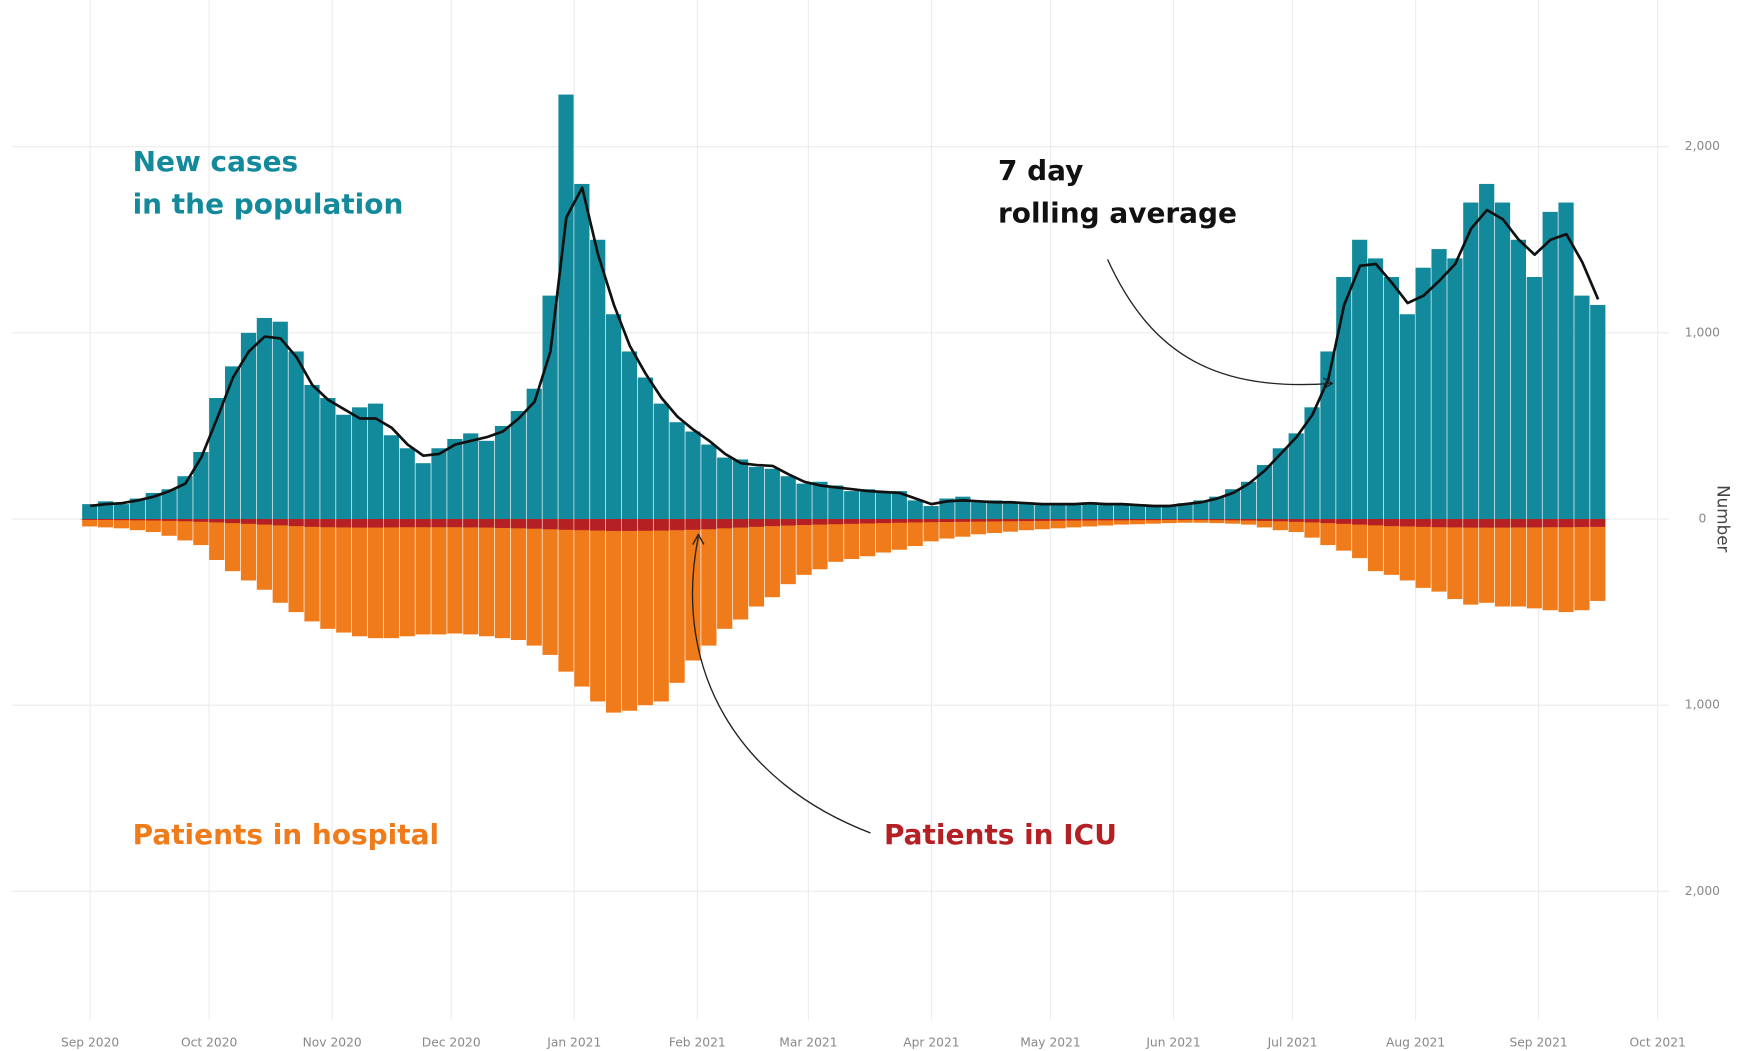 The height and width of the screenshot is (1051, 1750). Describe the element at coordinates (1000, 834) in the screenshot. I see `icu-label: Patients in ICU` at that location.